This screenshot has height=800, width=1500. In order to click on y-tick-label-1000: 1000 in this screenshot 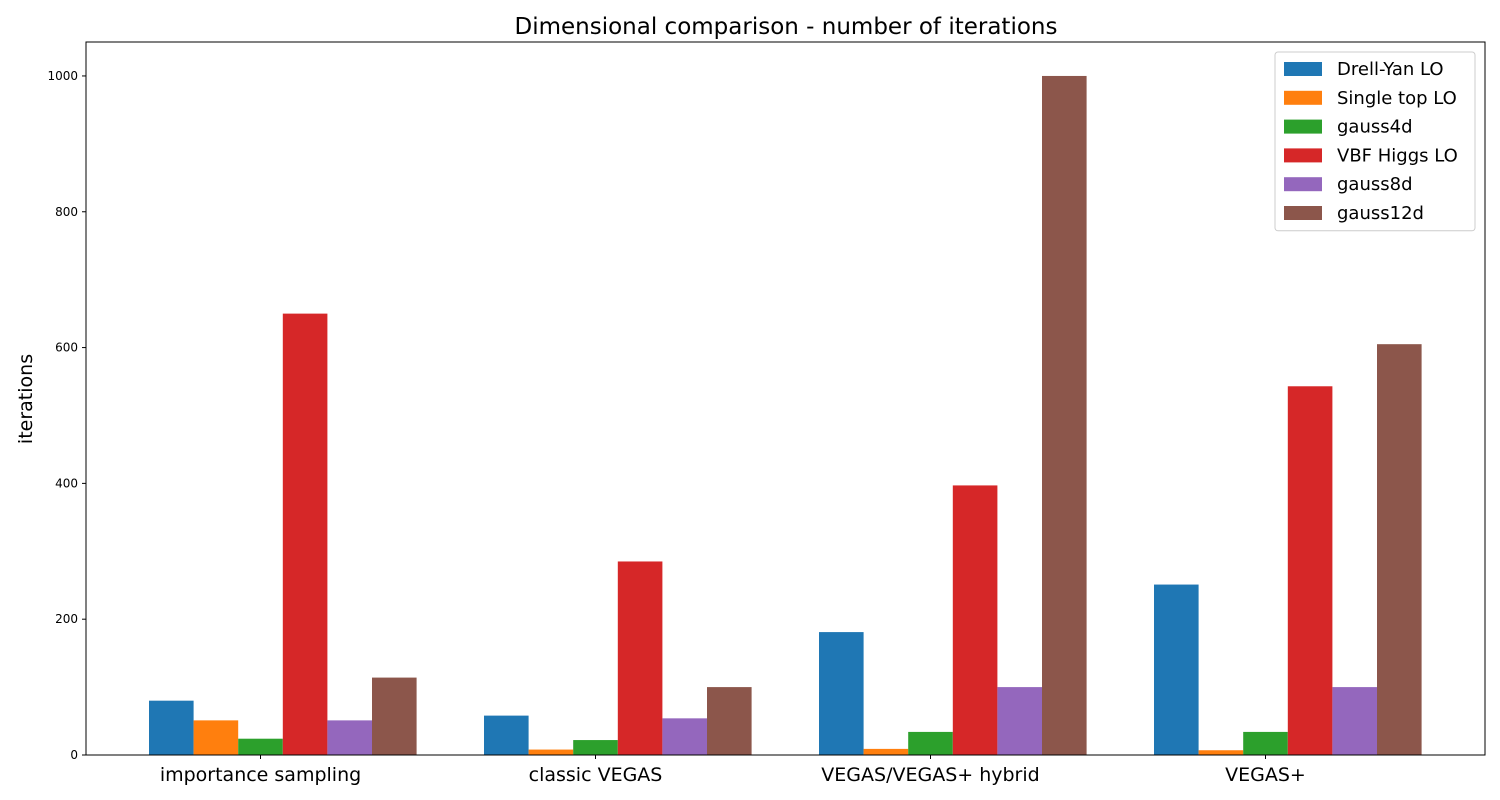, I will do `click(62, 76)`.